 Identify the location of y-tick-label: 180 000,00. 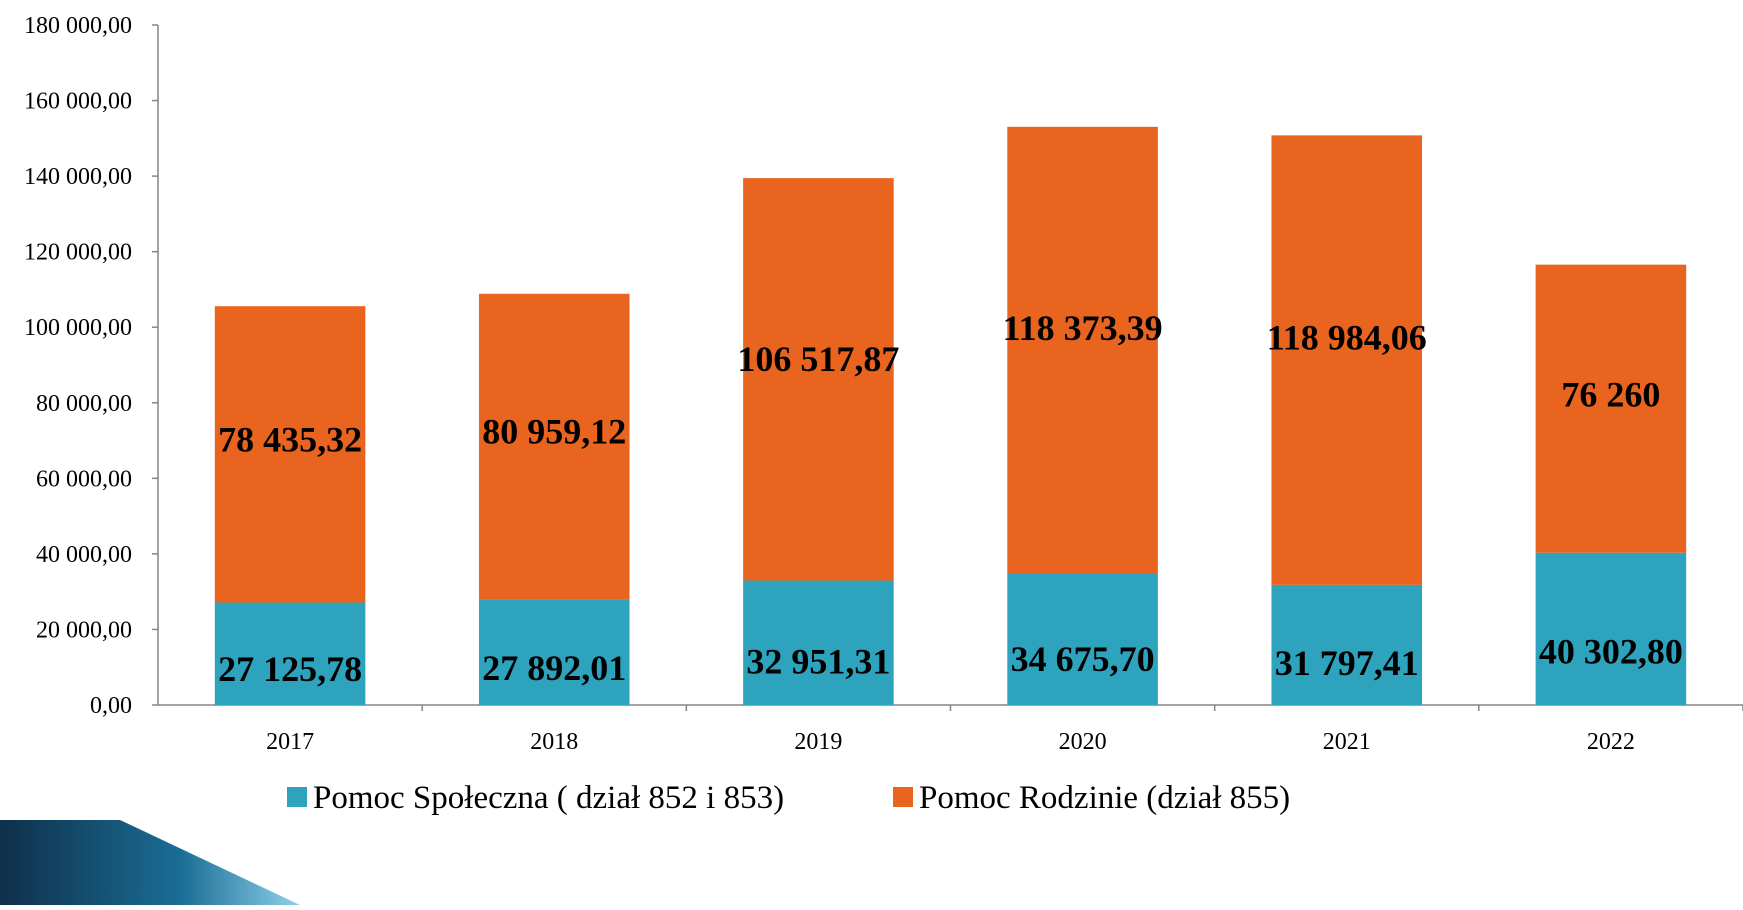
(78, 26).